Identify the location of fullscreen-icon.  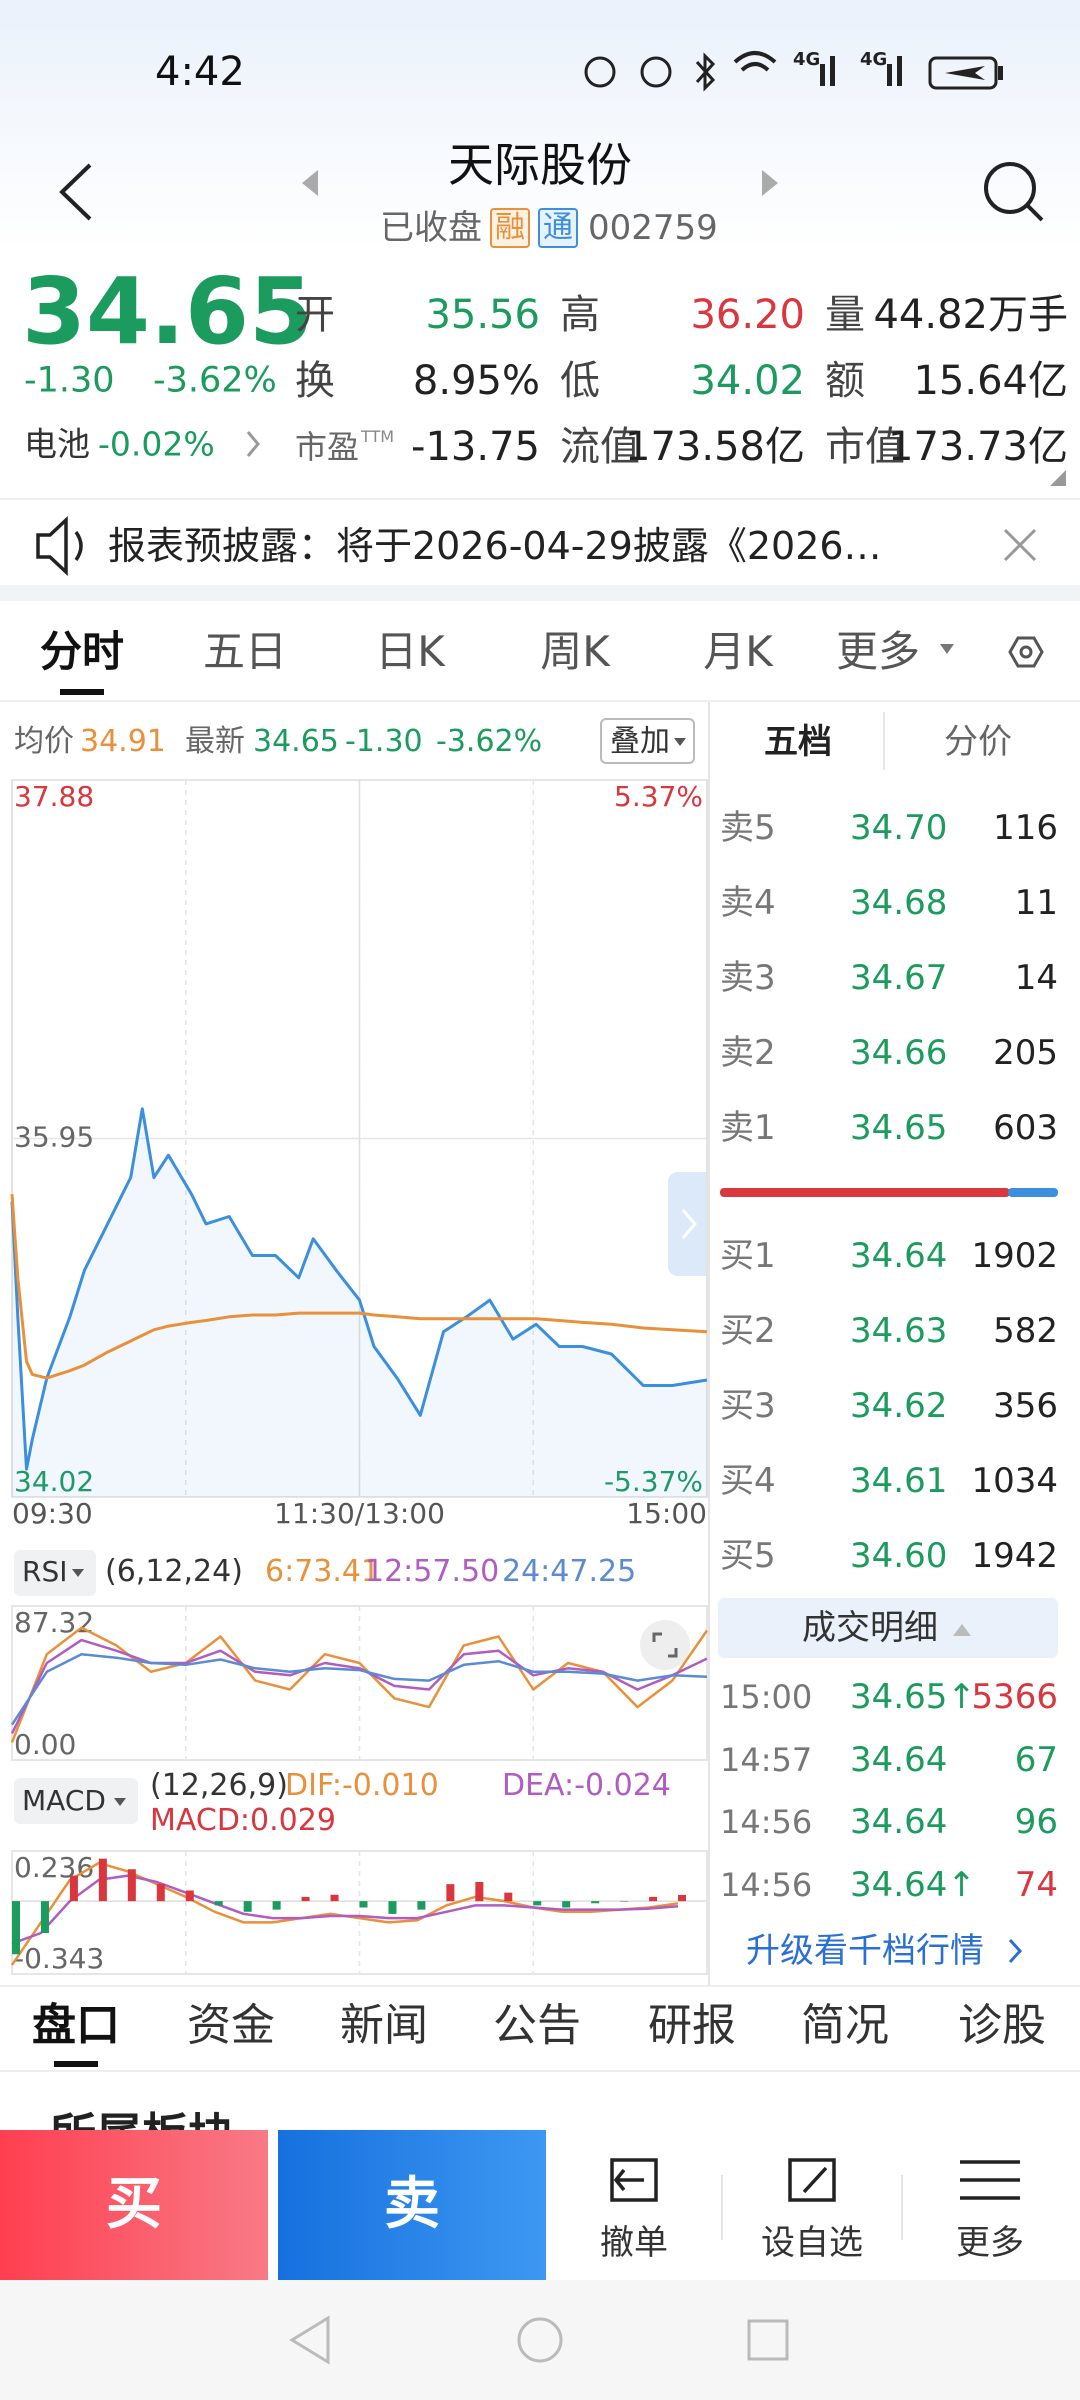
(665, 1645).